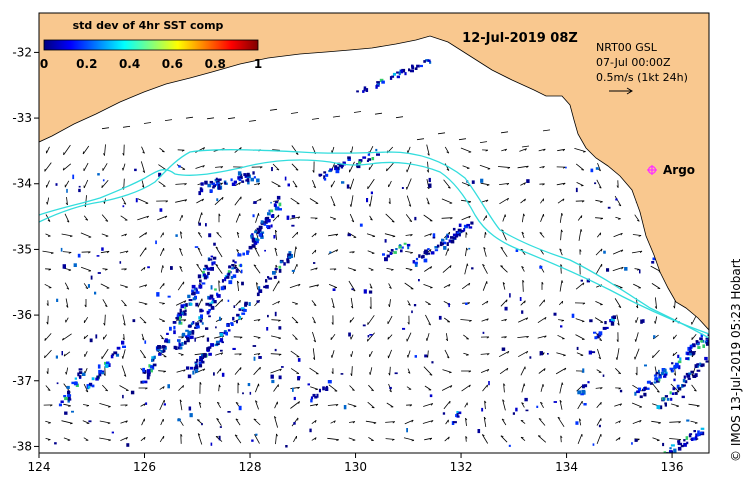  What do you see at coordinates (566, 467) in the screenshot?
I see `x-tick-label: 134` at bounding box center [566, 467].